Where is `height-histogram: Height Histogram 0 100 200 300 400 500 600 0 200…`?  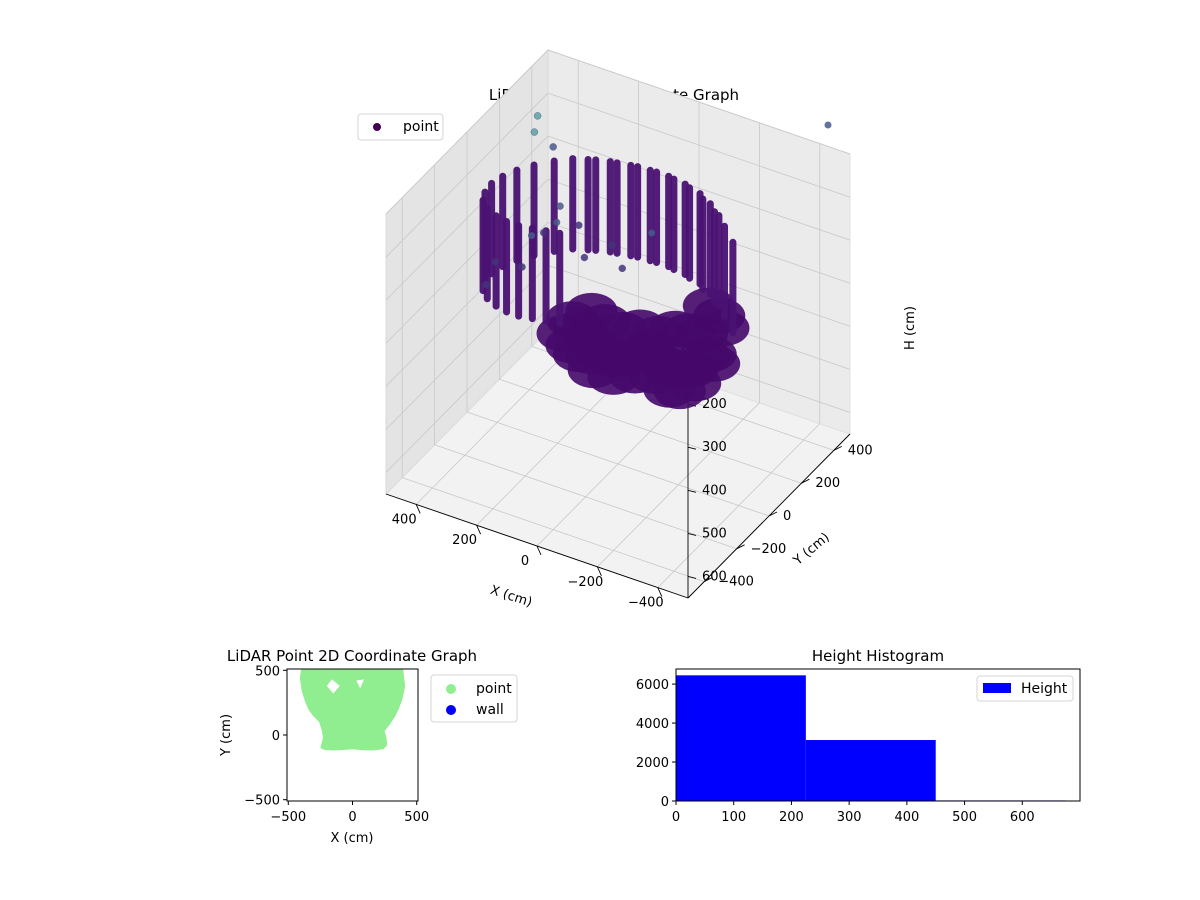
height-histogram: Height Histogram 0 100 200 300 400 500 600 0 200… is located at coordinates (858, 736).